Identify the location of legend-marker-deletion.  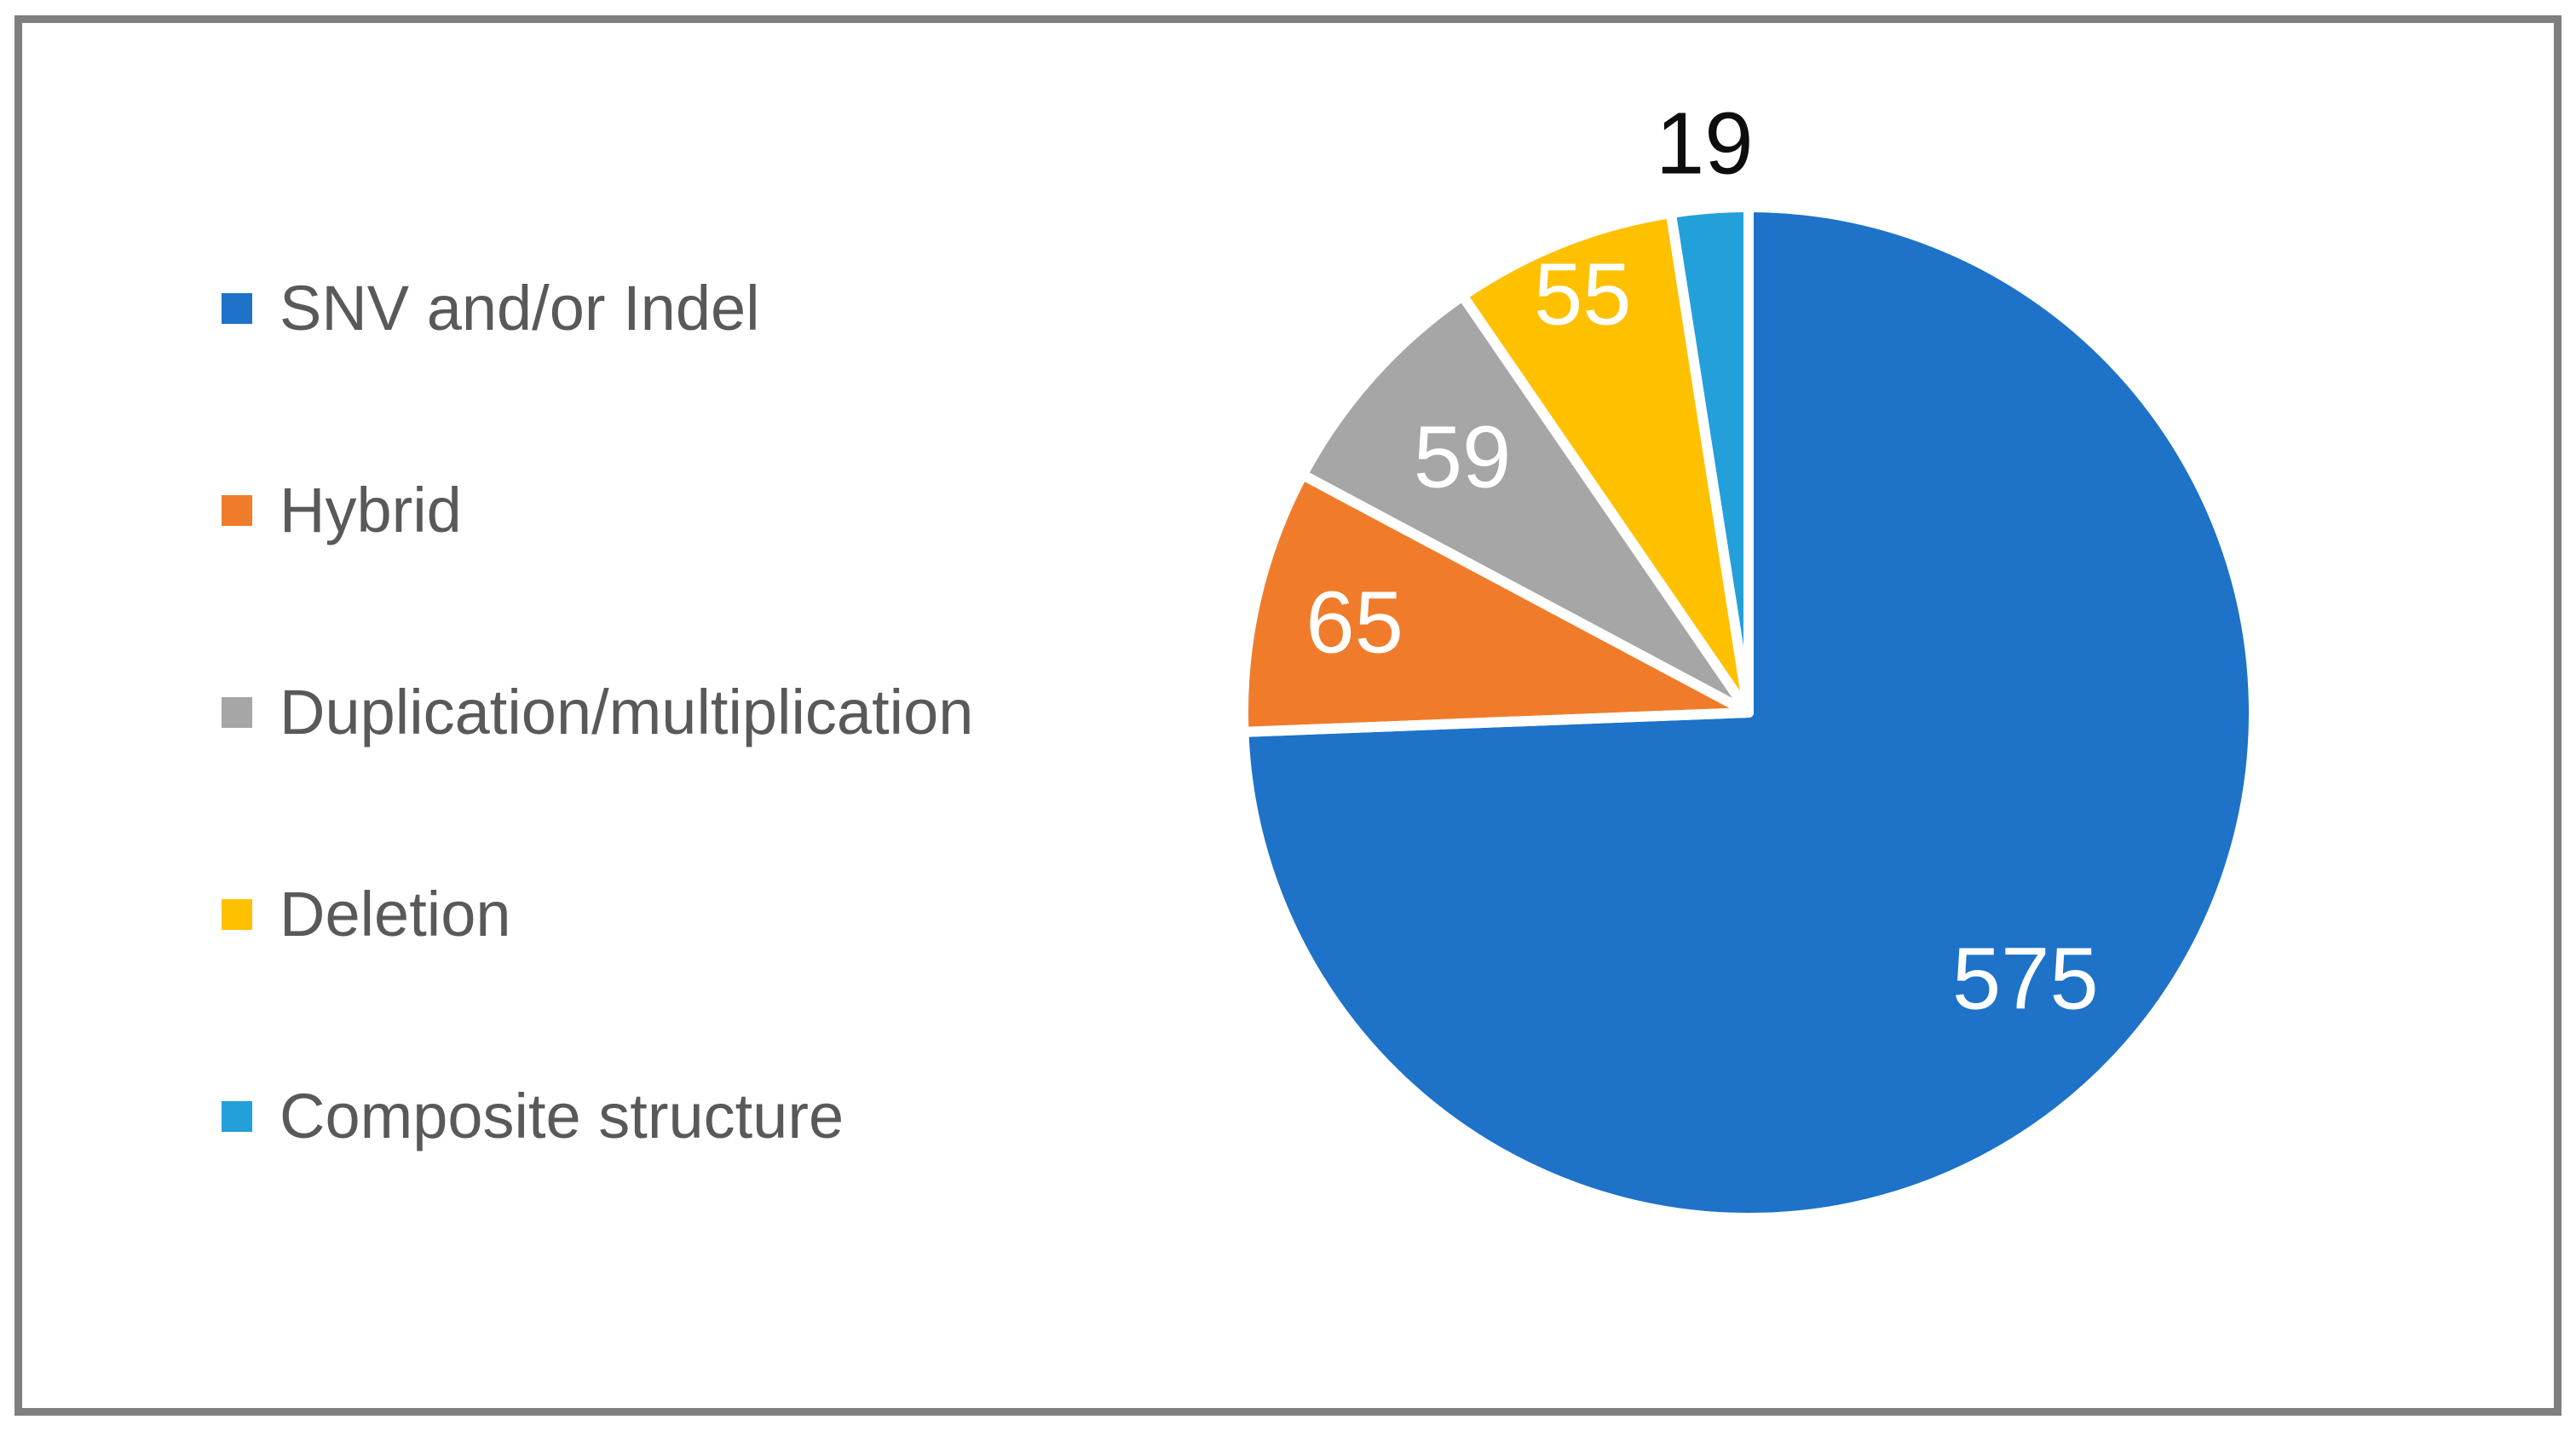
(237, 914).